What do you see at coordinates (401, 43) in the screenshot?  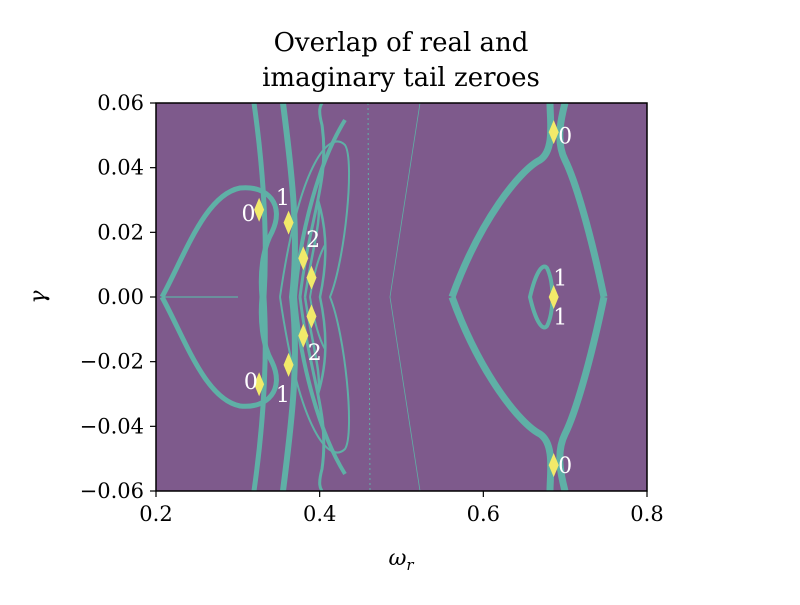 I see `chart-title-line1: Overlap of real and` at bounding box center [401, 43].